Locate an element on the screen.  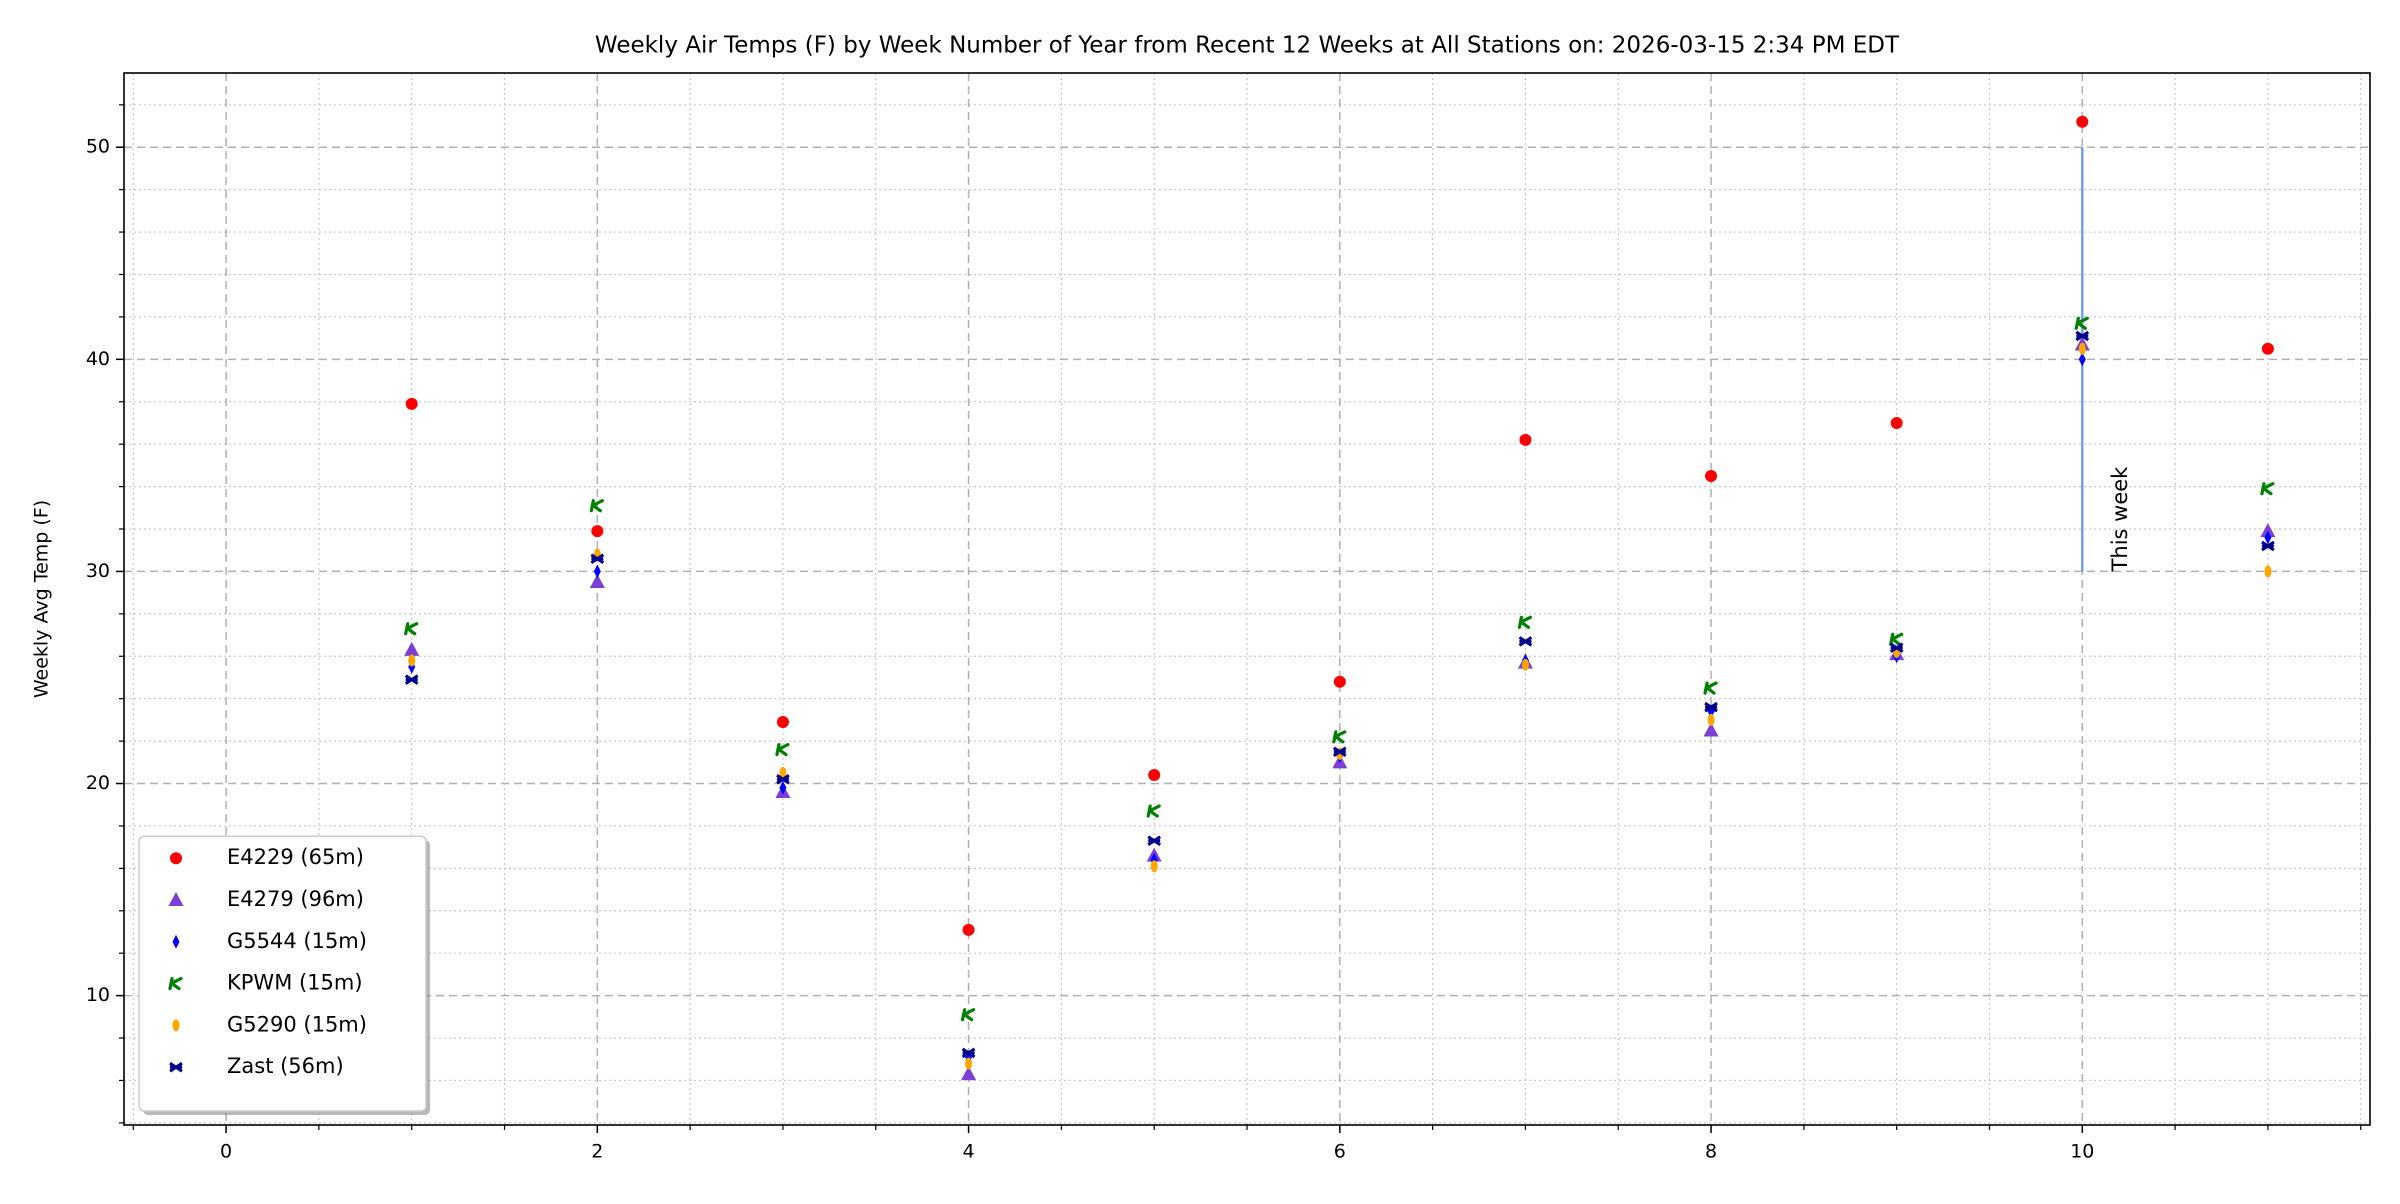
legend-label: G5290 (15m) is located at coordinates (297, 1024).